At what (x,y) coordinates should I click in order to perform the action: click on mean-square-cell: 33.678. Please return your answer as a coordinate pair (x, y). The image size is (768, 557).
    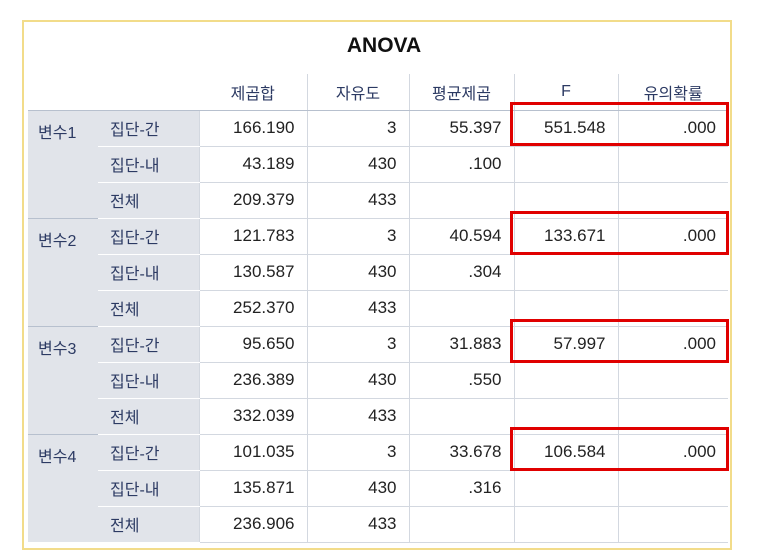
    Looking at the image, I should click on (461, 452).